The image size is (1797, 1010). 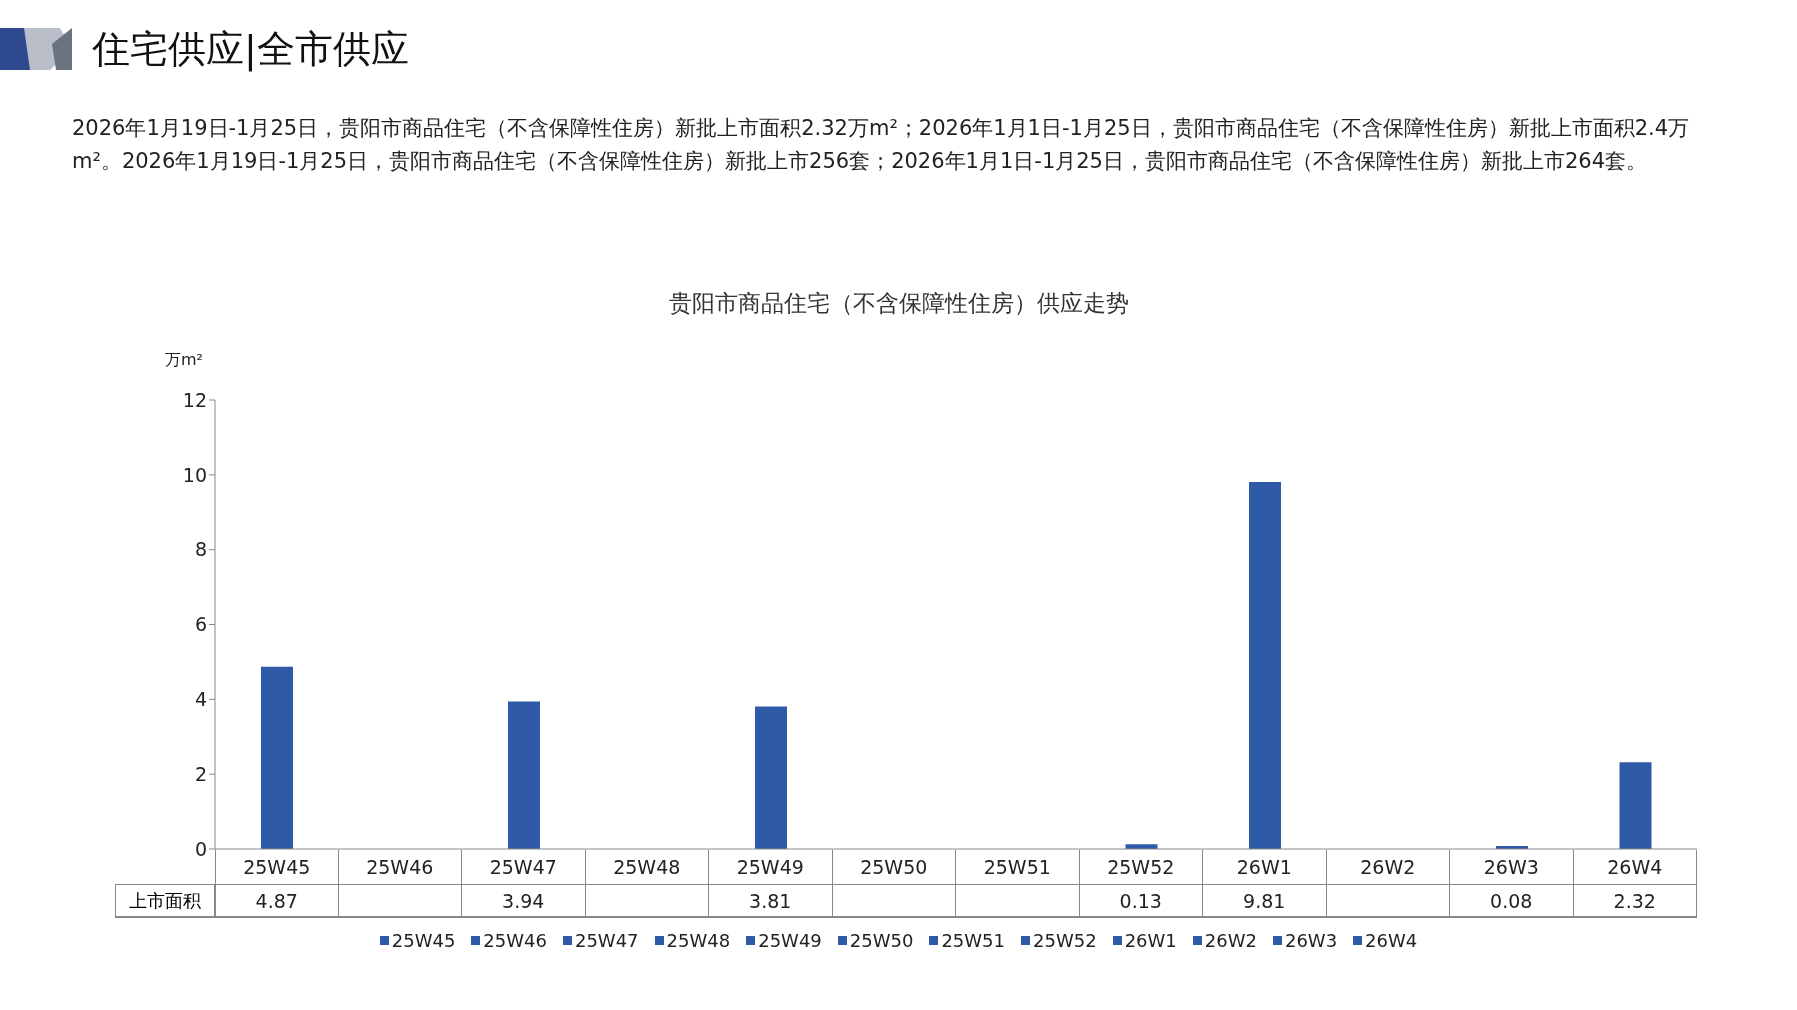 I want to click on chart-title: 贵阳市商品住宅（不含保障性住房）供应走势, so click(x=898, y=303).